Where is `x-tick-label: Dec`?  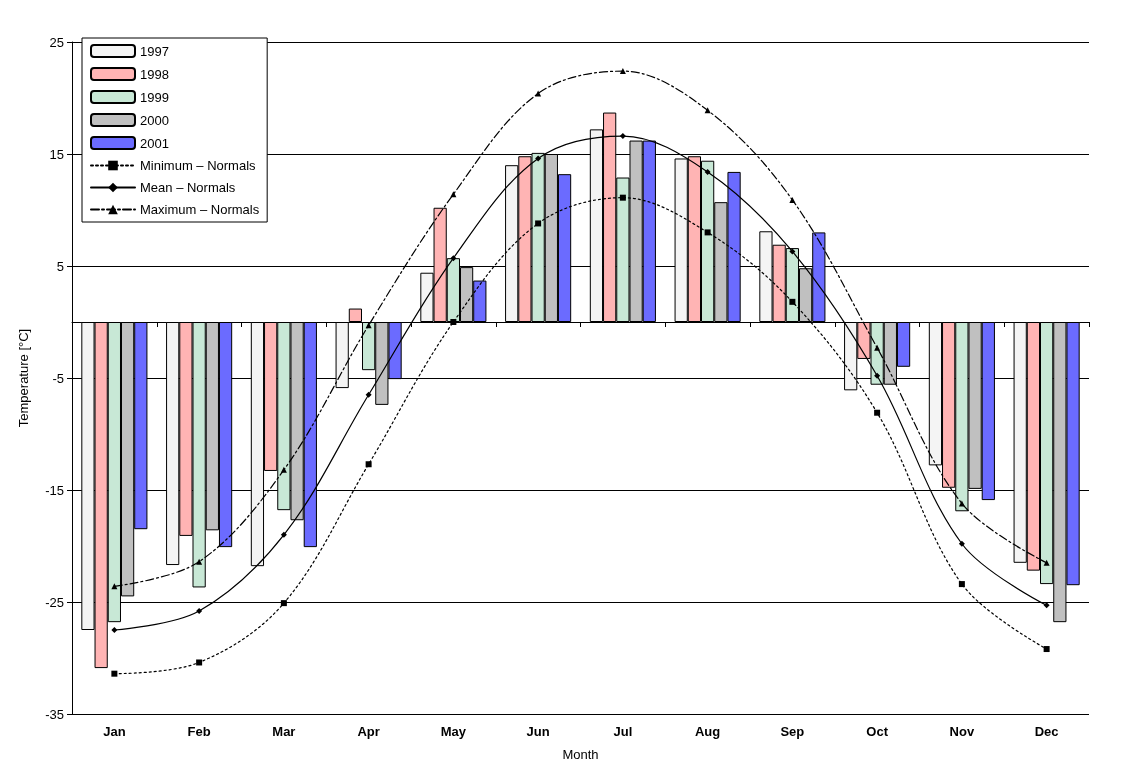
x-tick-label: Dec is located at coordinates (1046, 731).